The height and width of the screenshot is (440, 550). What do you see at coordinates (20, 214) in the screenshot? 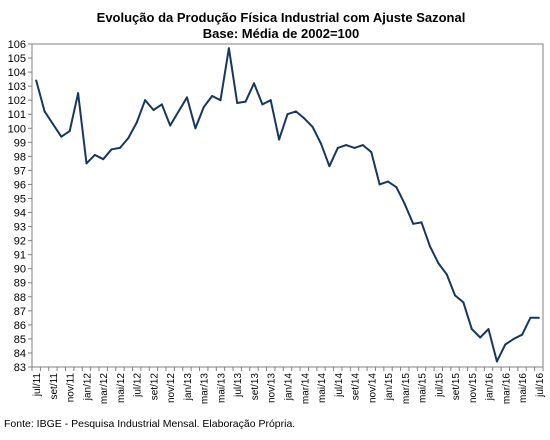
I see `y-tick-label: 94` at bounding box center [20, 214].